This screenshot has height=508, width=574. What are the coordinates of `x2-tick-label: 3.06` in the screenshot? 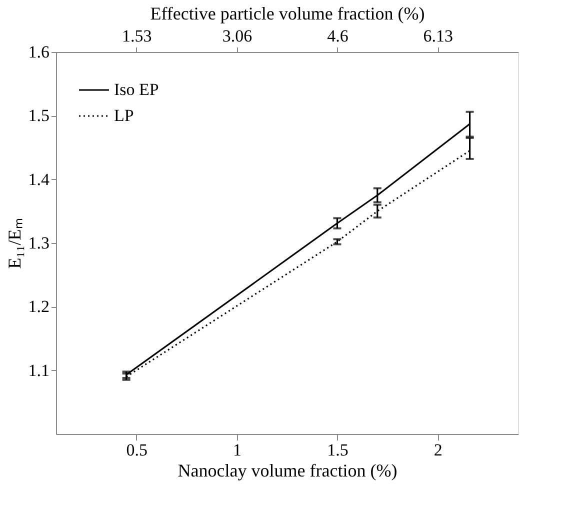 It's located at (237, 36).